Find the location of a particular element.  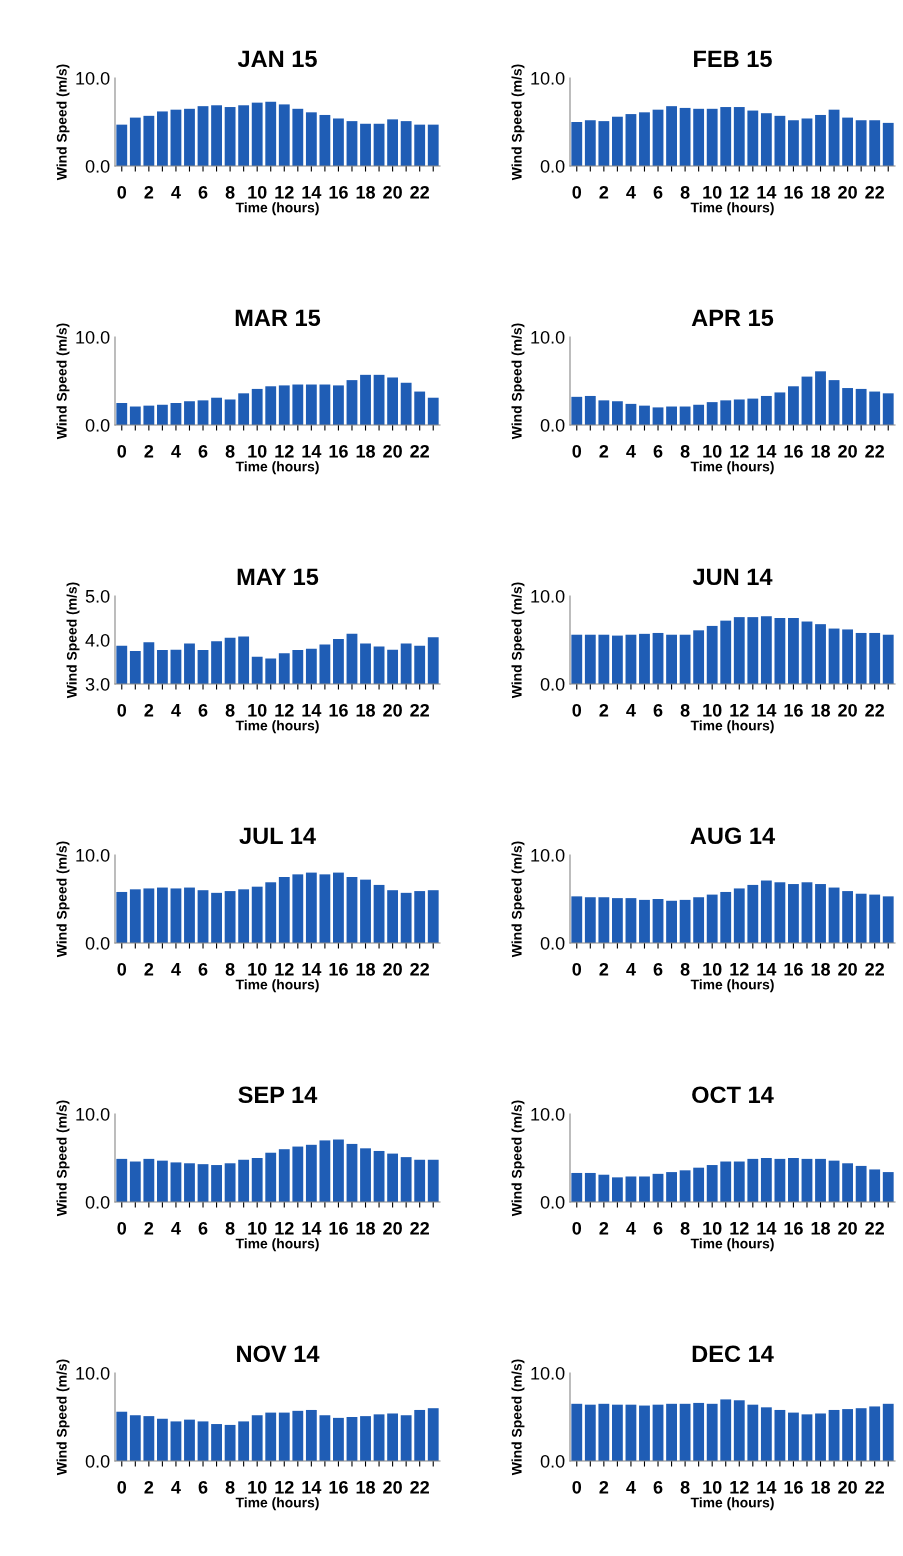

chart-title: DEC 14 is located at coordinates (733, 1354).